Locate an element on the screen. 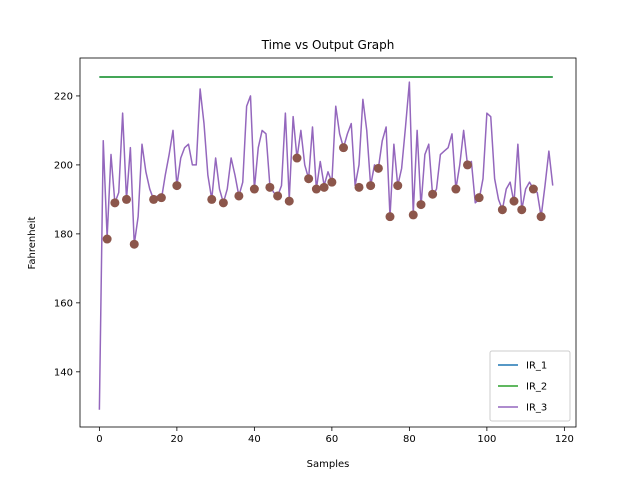  x-tick-label: 40 is located at coordinates (254, 439).